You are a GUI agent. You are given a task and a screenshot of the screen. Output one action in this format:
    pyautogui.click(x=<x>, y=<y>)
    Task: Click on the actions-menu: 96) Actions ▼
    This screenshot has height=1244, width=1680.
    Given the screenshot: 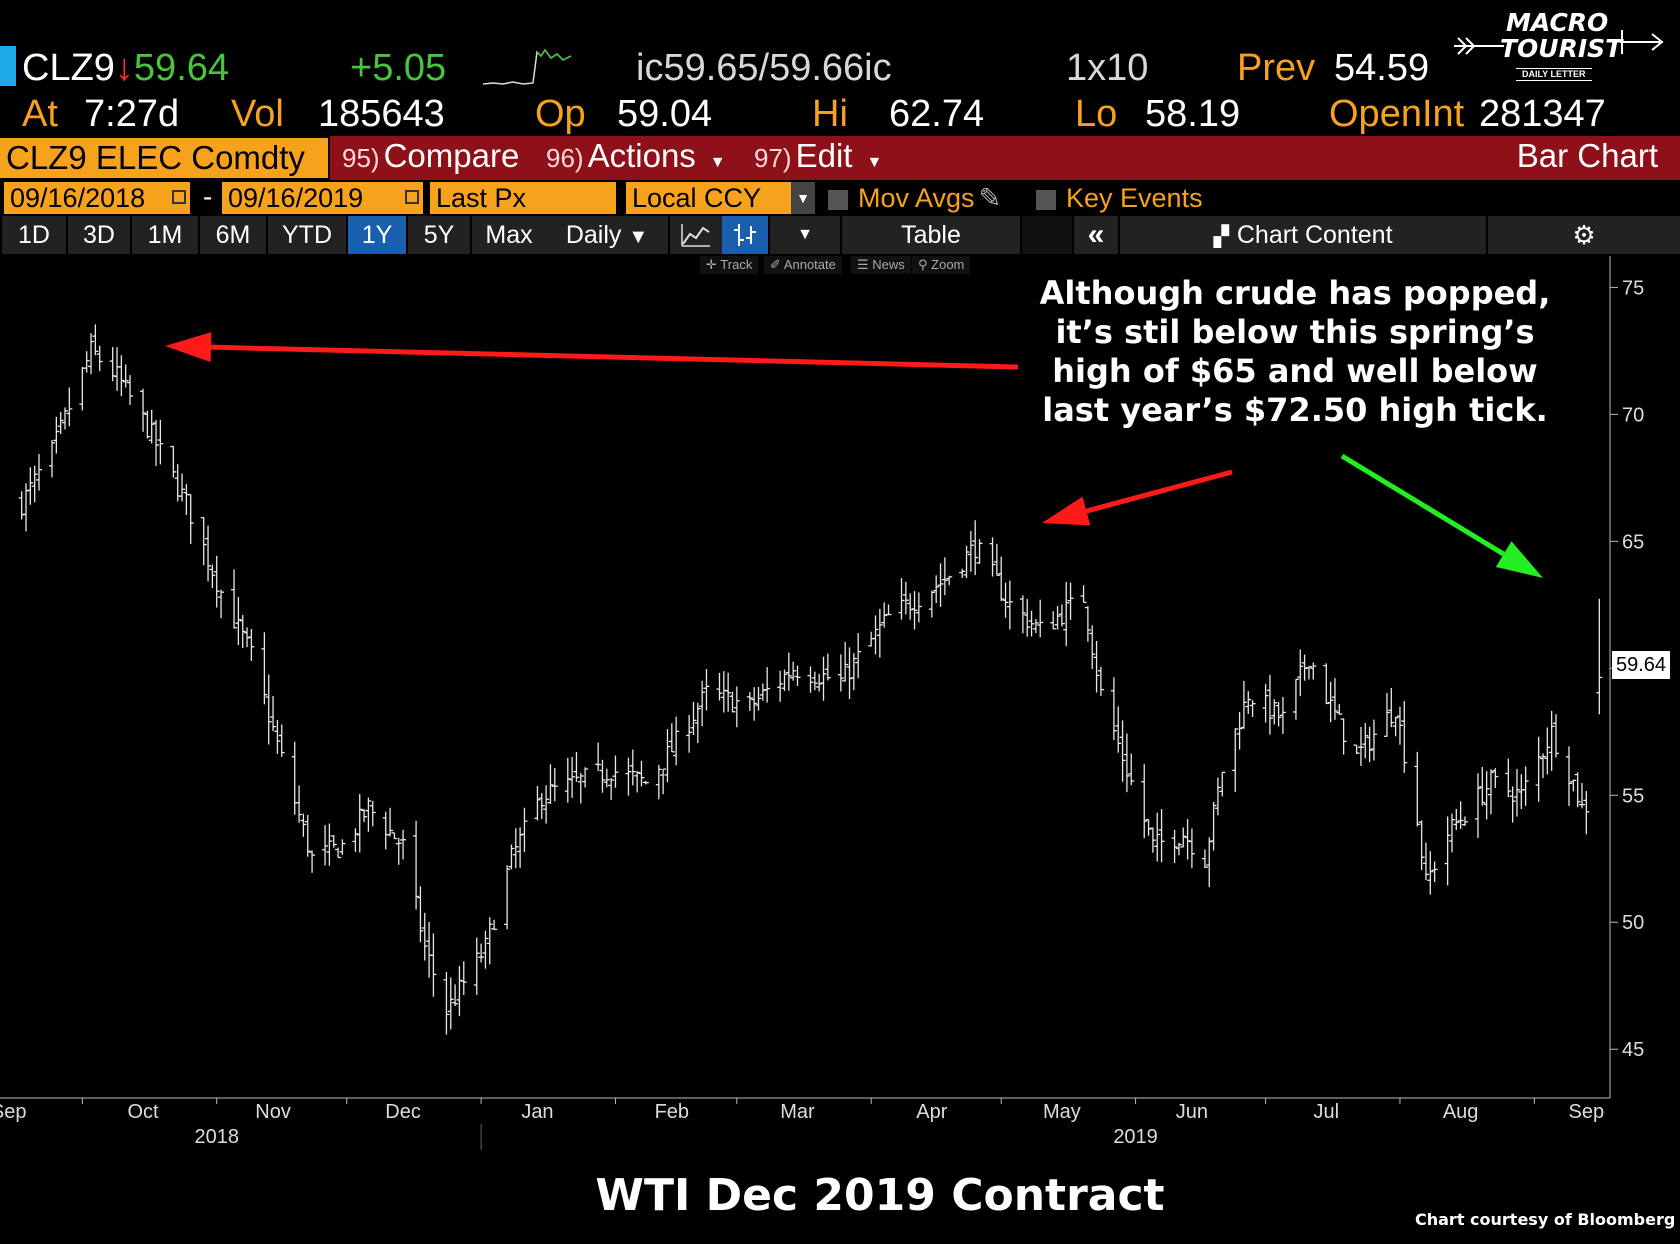 What is the action you would take?
    pyautogui.click(x=640, y=158)
    